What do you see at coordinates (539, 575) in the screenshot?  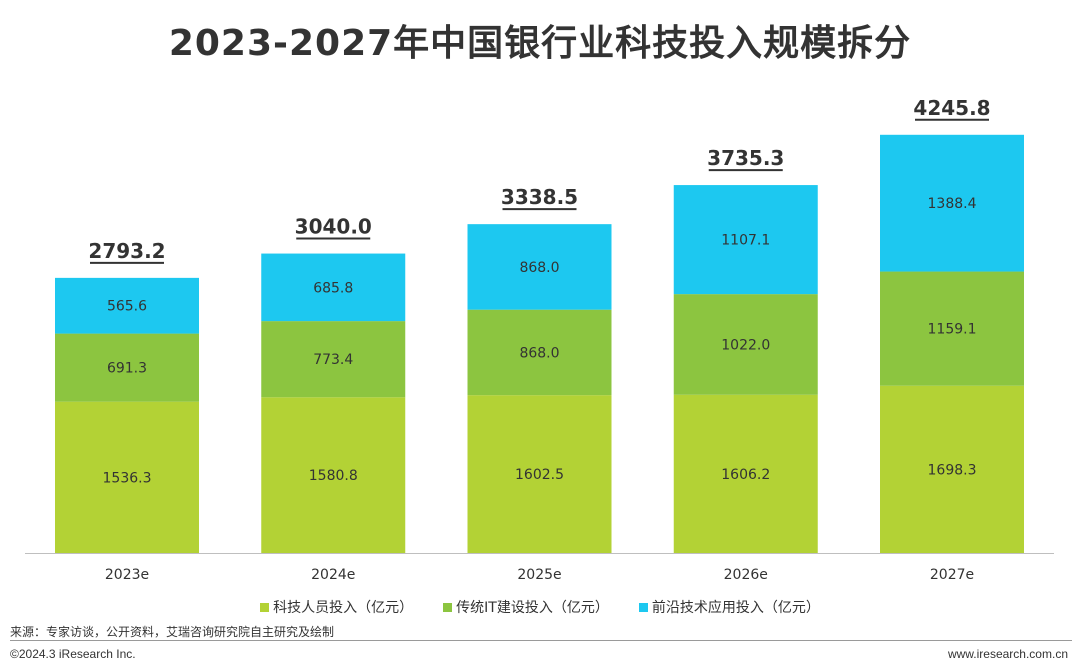 I see `x-tick-label-2025e: 2025e` at bounding box center [539, 575].